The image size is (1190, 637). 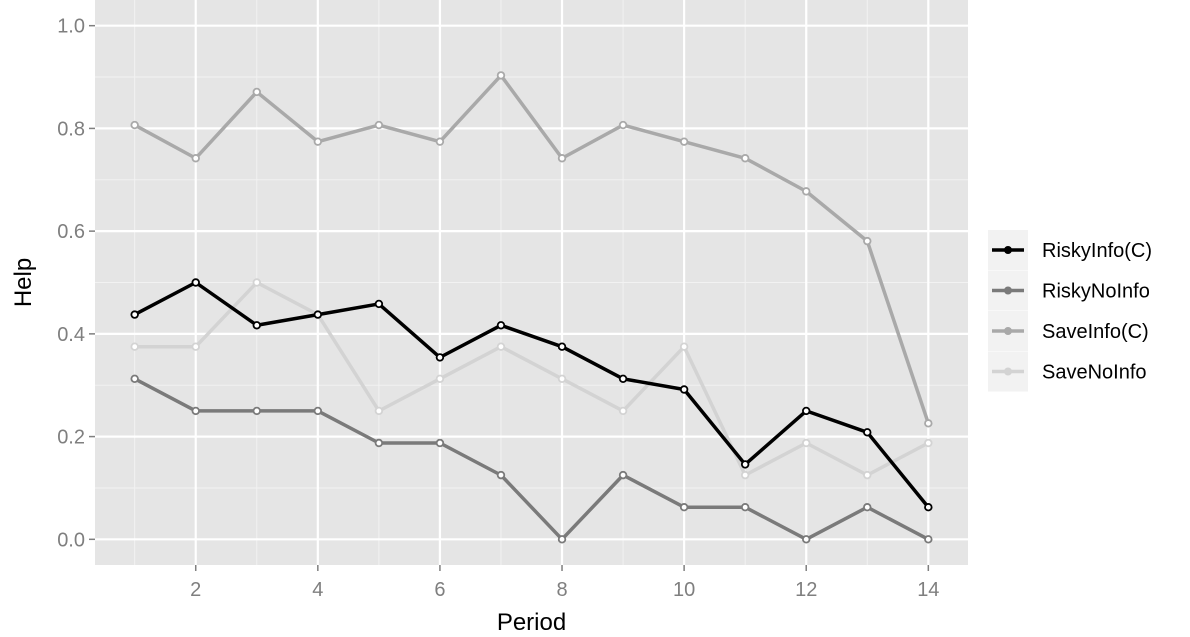 I want to click on x-axis: 2 4 6 8 10 12 14, so click(x=564, y=583).